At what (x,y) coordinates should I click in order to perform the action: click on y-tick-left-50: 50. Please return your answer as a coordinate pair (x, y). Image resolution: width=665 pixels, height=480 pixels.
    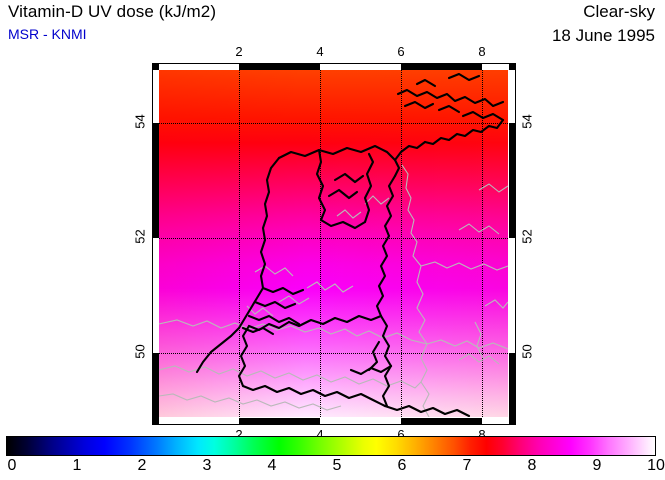
    Looking at the image, I should click on (140, 351).